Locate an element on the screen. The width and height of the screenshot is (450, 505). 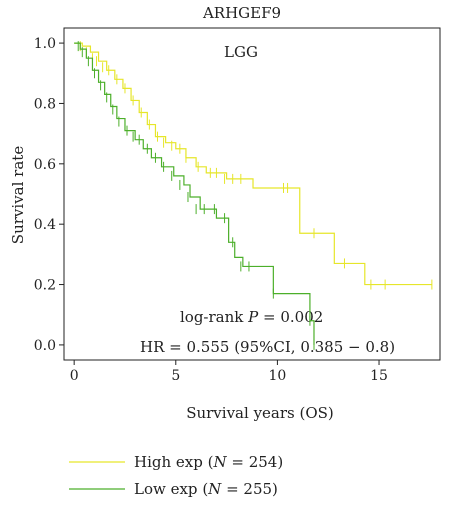
legend: High exp (N = 254) Low exp (N = 255) is located at coordinates (176, 475).